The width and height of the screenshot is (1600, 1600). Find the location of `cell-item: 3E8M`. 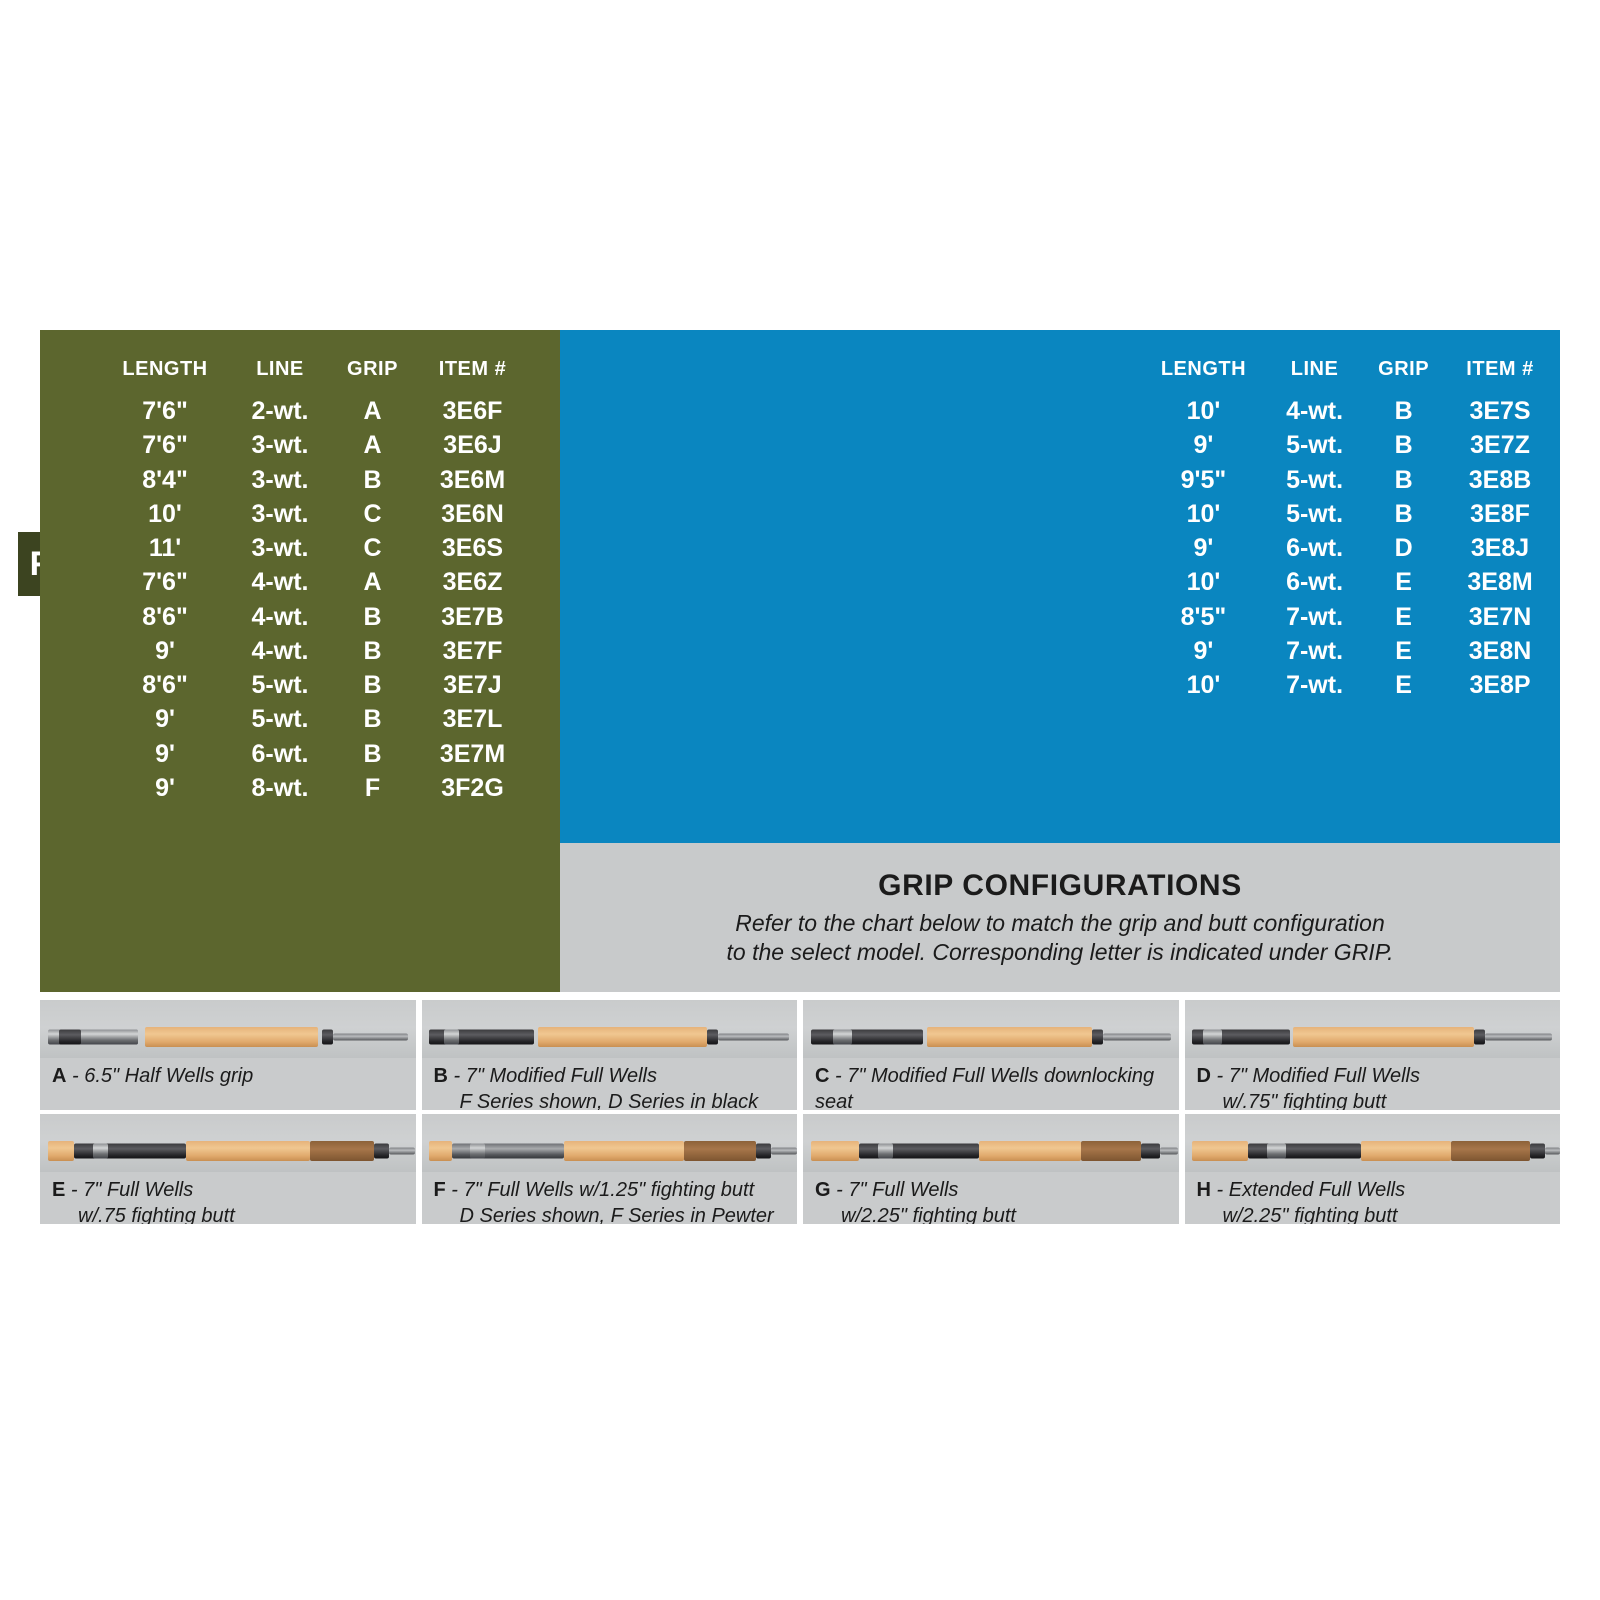

cell-item: 3E8M is located at coordinates (1500, 582).